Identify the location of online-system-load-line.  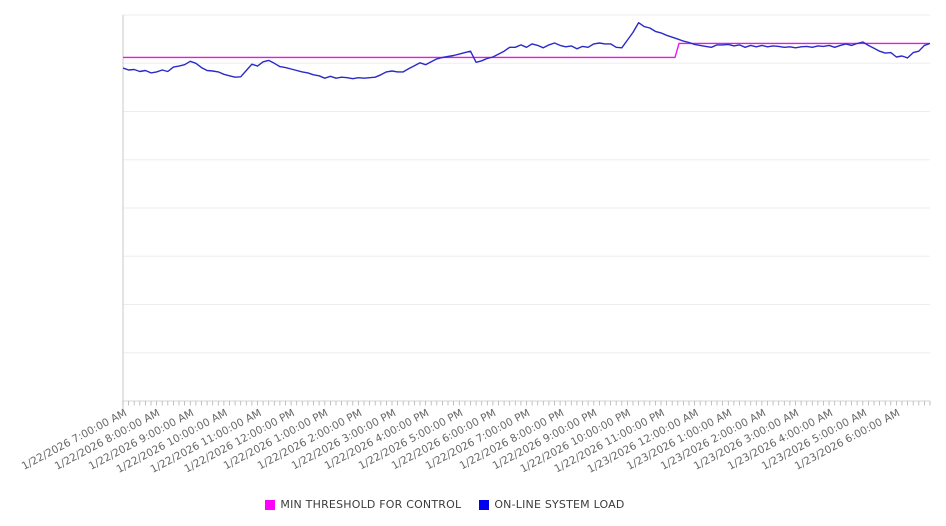
(526, 51).